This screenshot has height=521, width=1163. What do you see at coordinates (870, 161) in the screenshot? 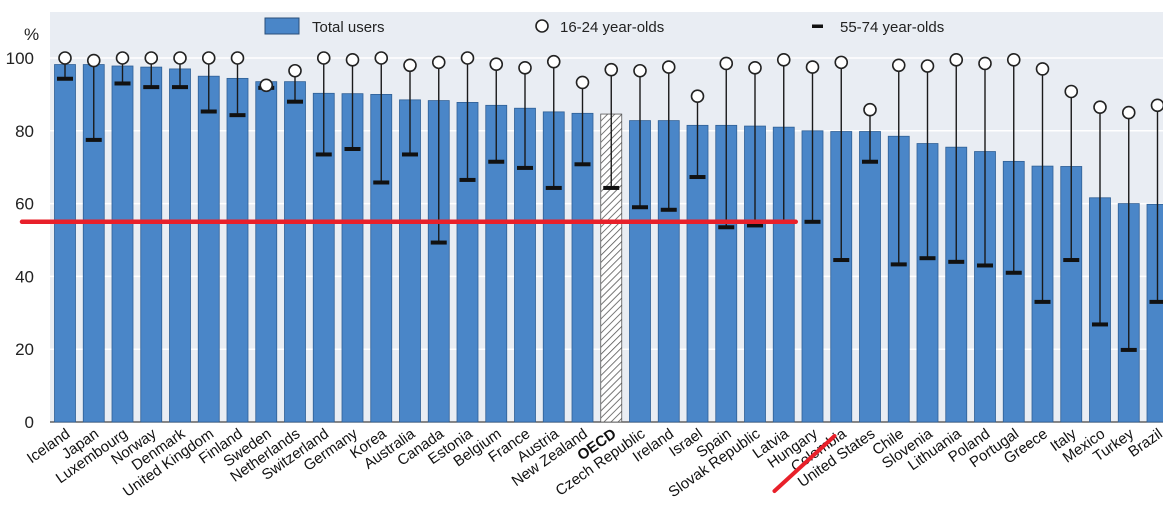
I see `marker-55-74-united-states` at bounding box center [870, 161].